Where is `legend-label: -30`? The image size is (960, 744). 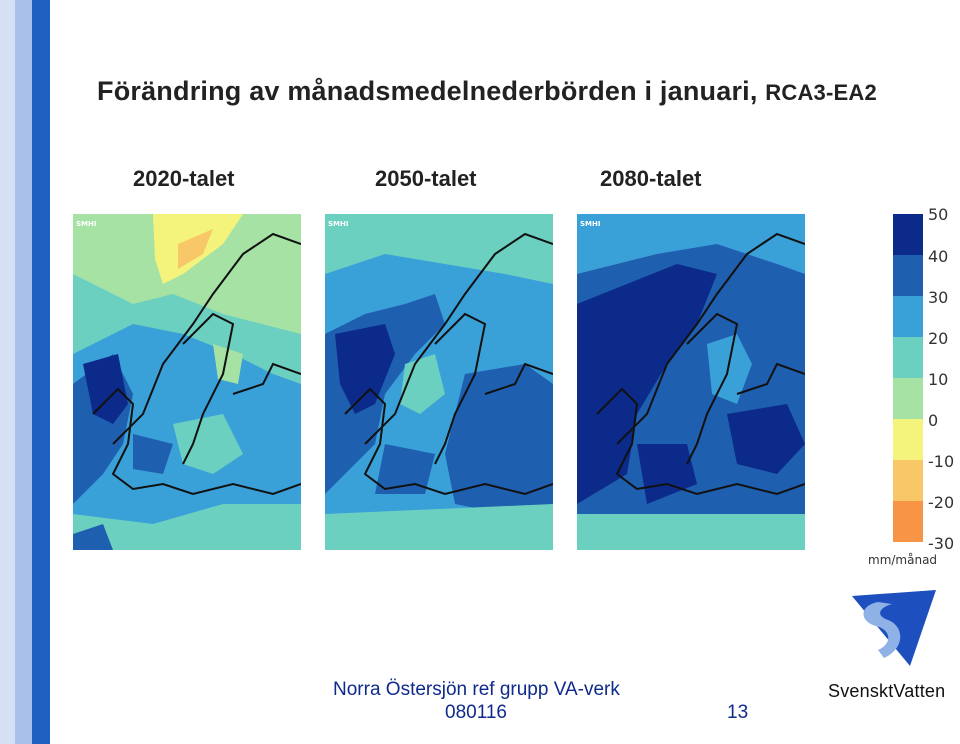
legend-label: -30 is located at coordinates (941, 543).